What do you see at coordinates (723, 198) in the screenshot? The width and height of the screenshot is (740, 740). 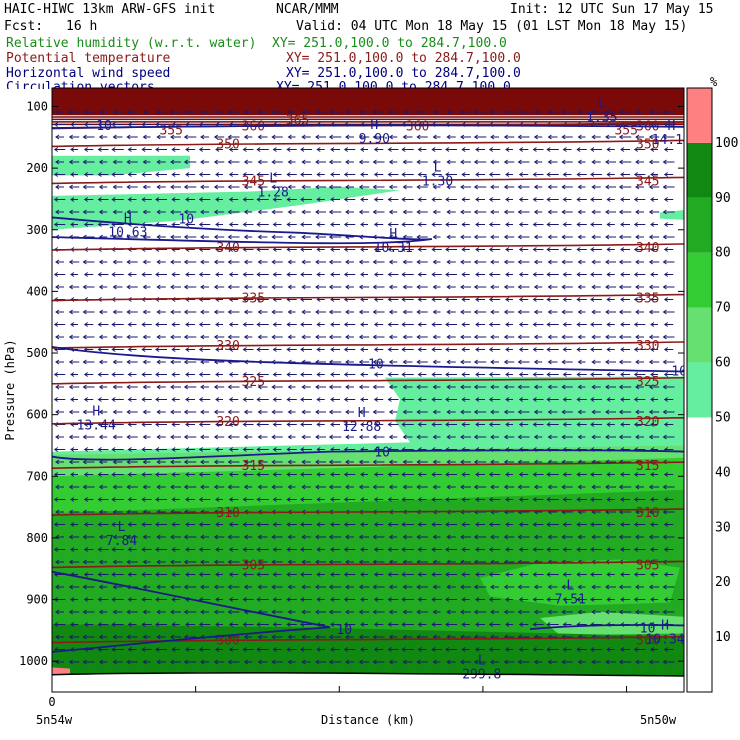 I see `colorbar-tick-label: 90` at bounding box center [723, 198].